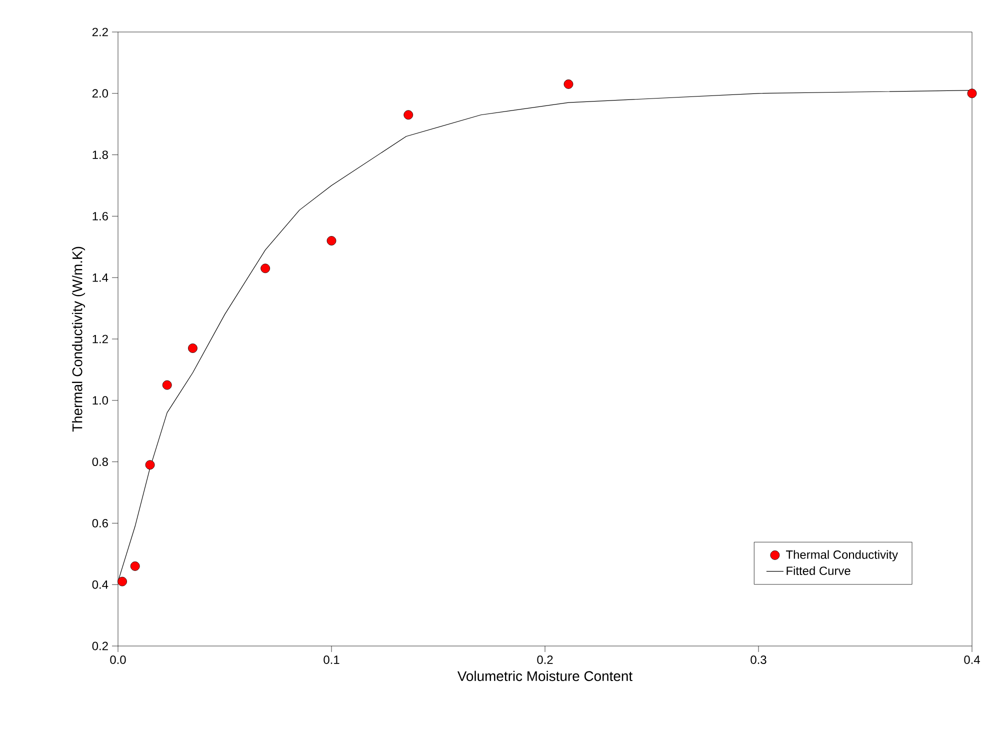 Image resolution: width=992 pixels, height=747 pixels. Describe the element at coordinates (79, 339) in the screenshot. I see `y-axis-title: Thermal Conductivity (W/m.K)` at that location.